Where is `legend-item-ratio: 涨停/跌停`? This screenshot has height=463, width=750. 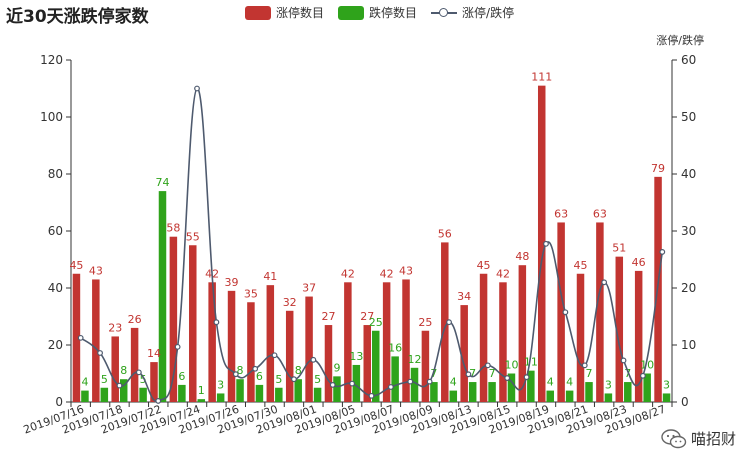 legend-item-ratio: 涨停/跌停 is located at coordinates (472, 12).